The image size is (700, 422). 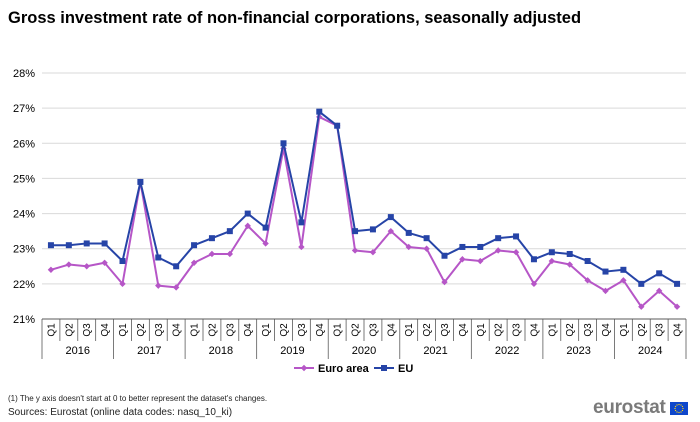 What do you see at coordinates (292, 351) in the screenshot?
I see `year-label: 2019` at bounding box center [292, 351].